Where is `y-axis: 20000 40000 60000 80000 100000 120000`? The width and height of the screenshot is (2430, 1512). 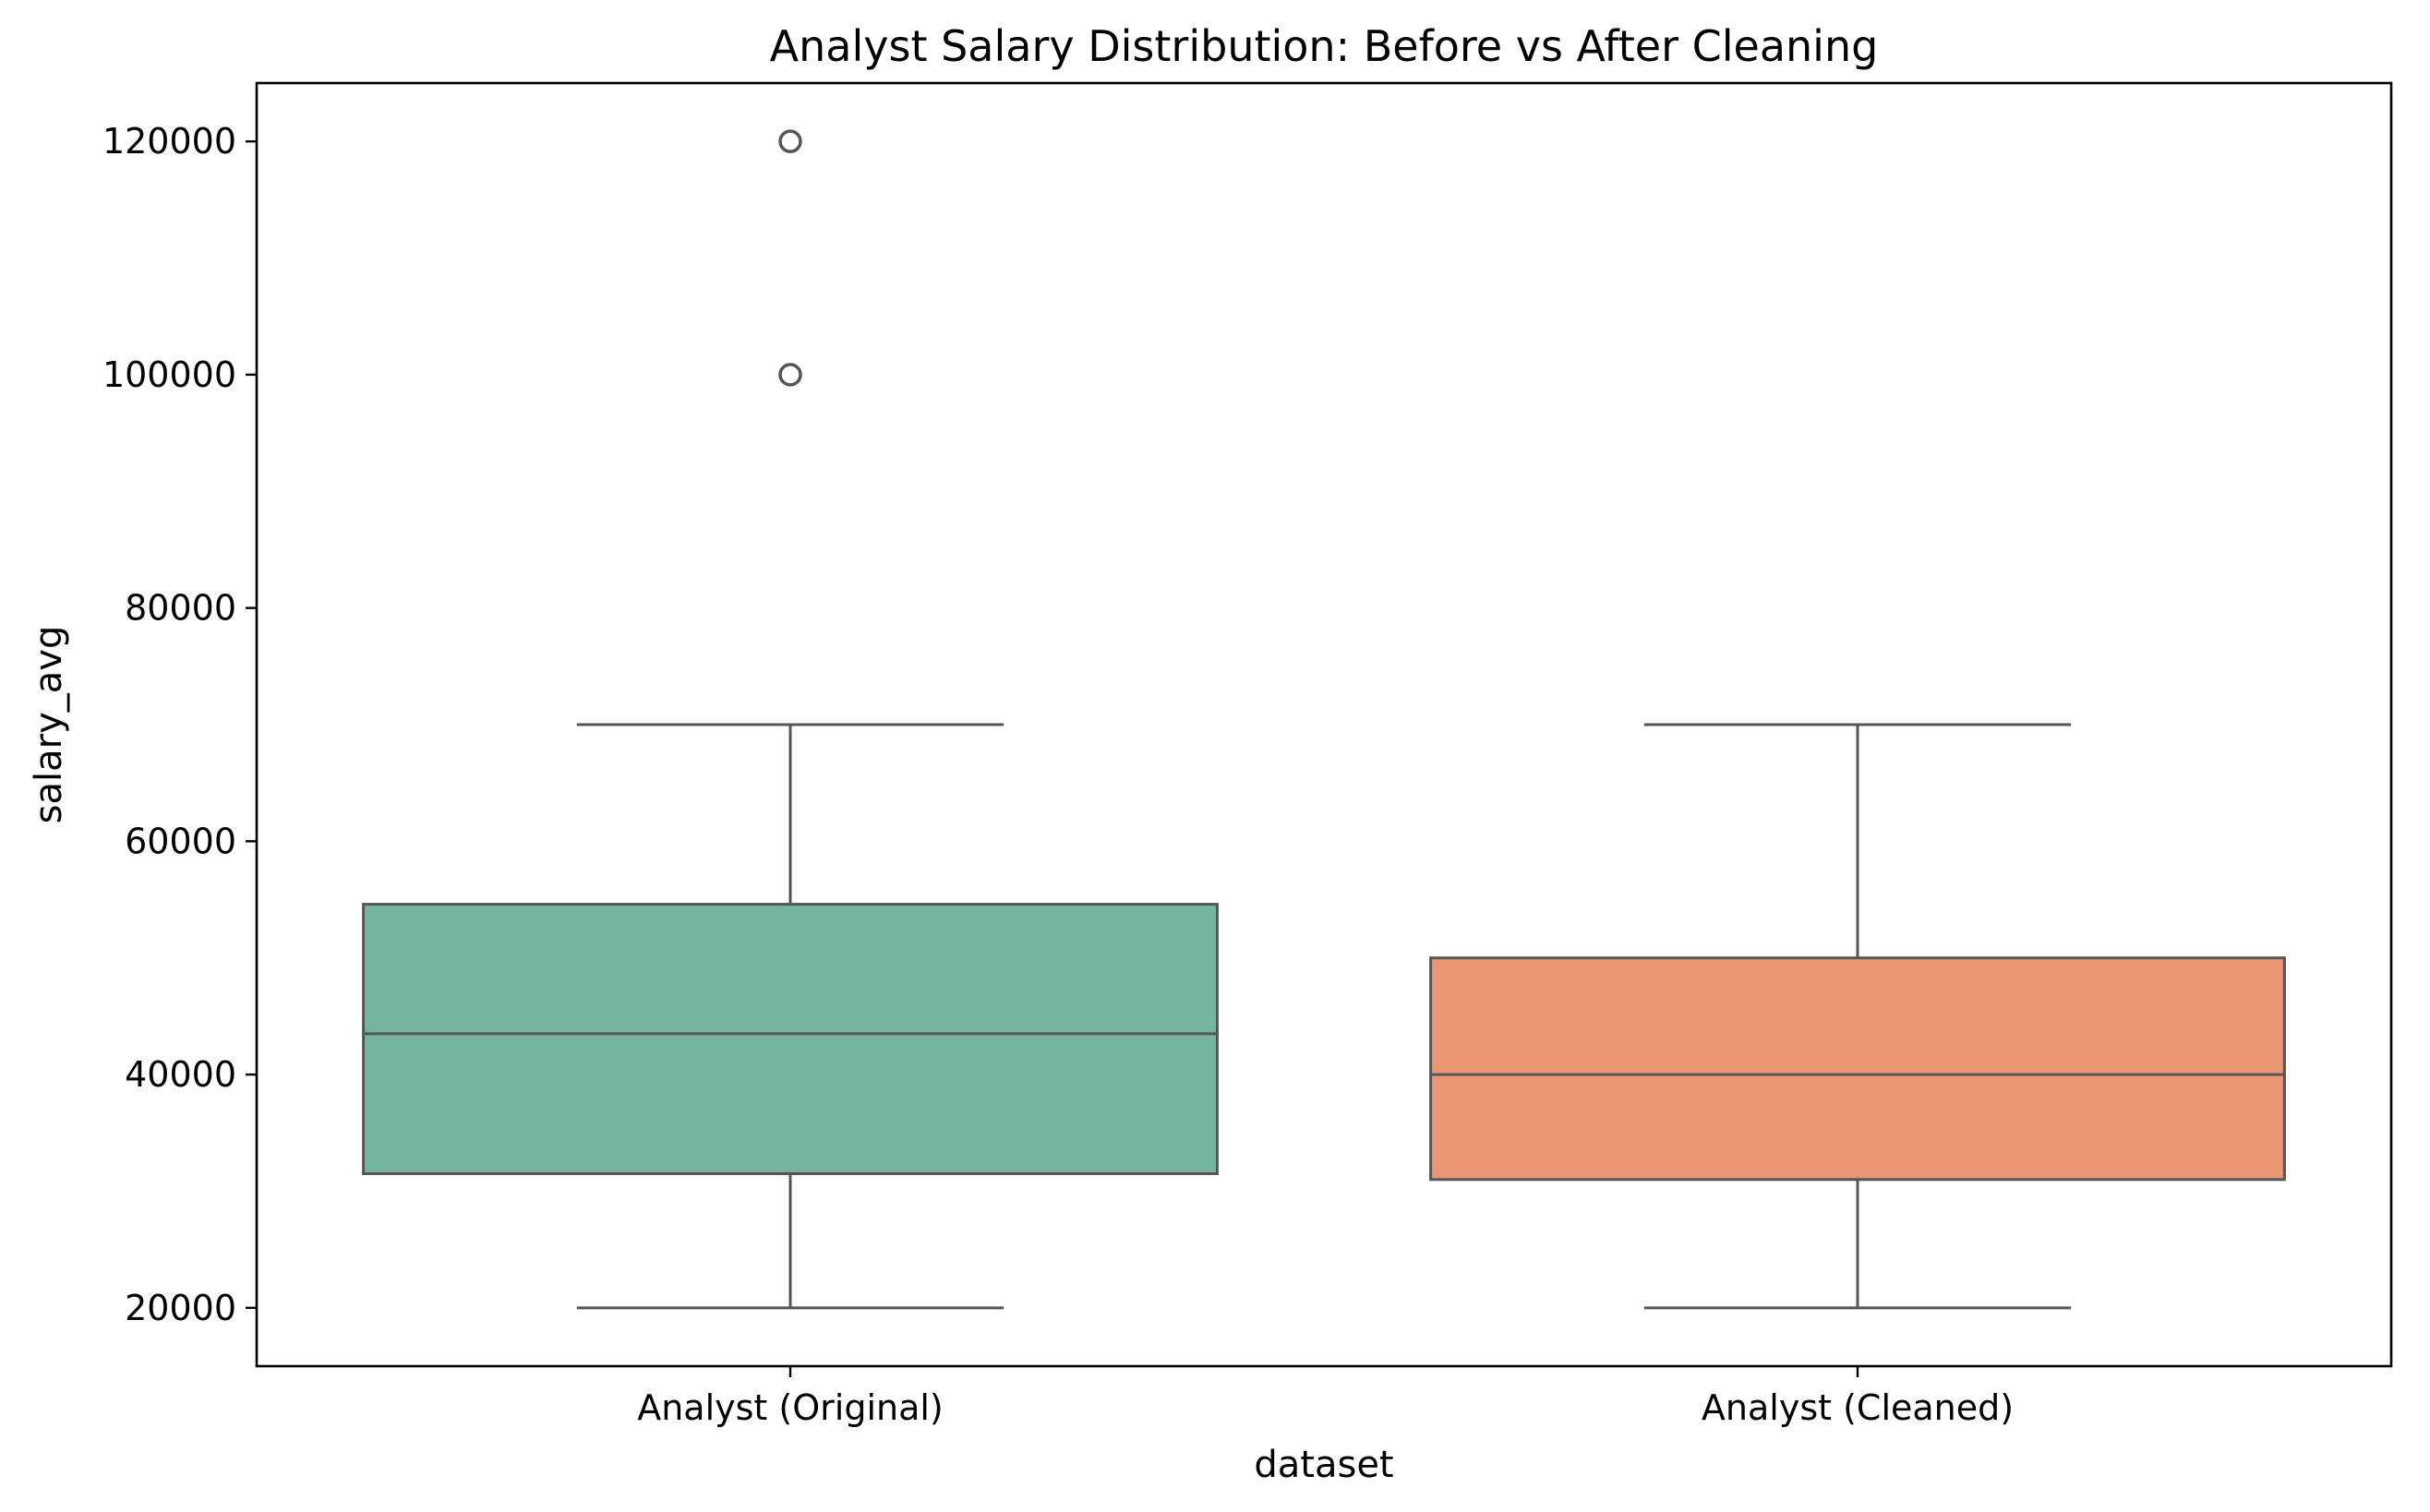 y-axis: 20000 40000 60000 80000 100000 120000 is located at coordinates (179, 724).